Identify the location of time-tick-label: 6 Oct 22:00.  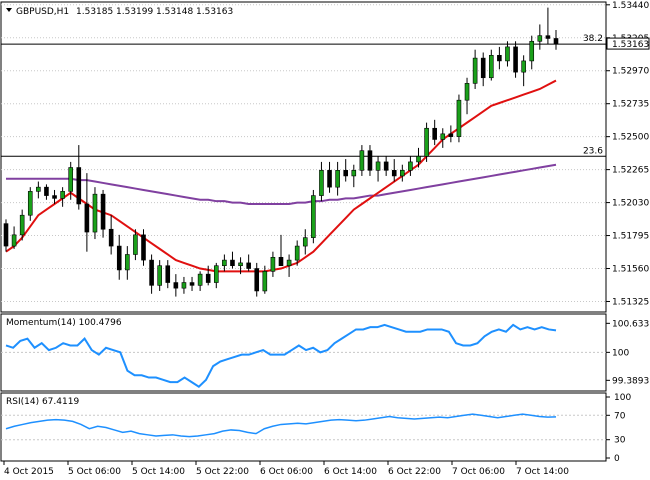
(414, 472).